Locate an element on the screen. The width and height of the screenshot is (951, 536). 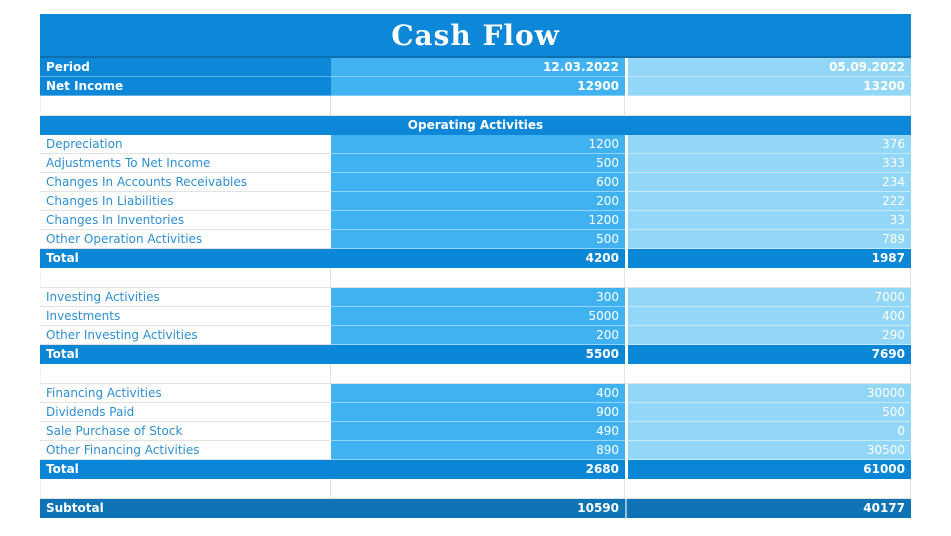
table-row: Total 2680 61000 is located at coordinates (475, 469).